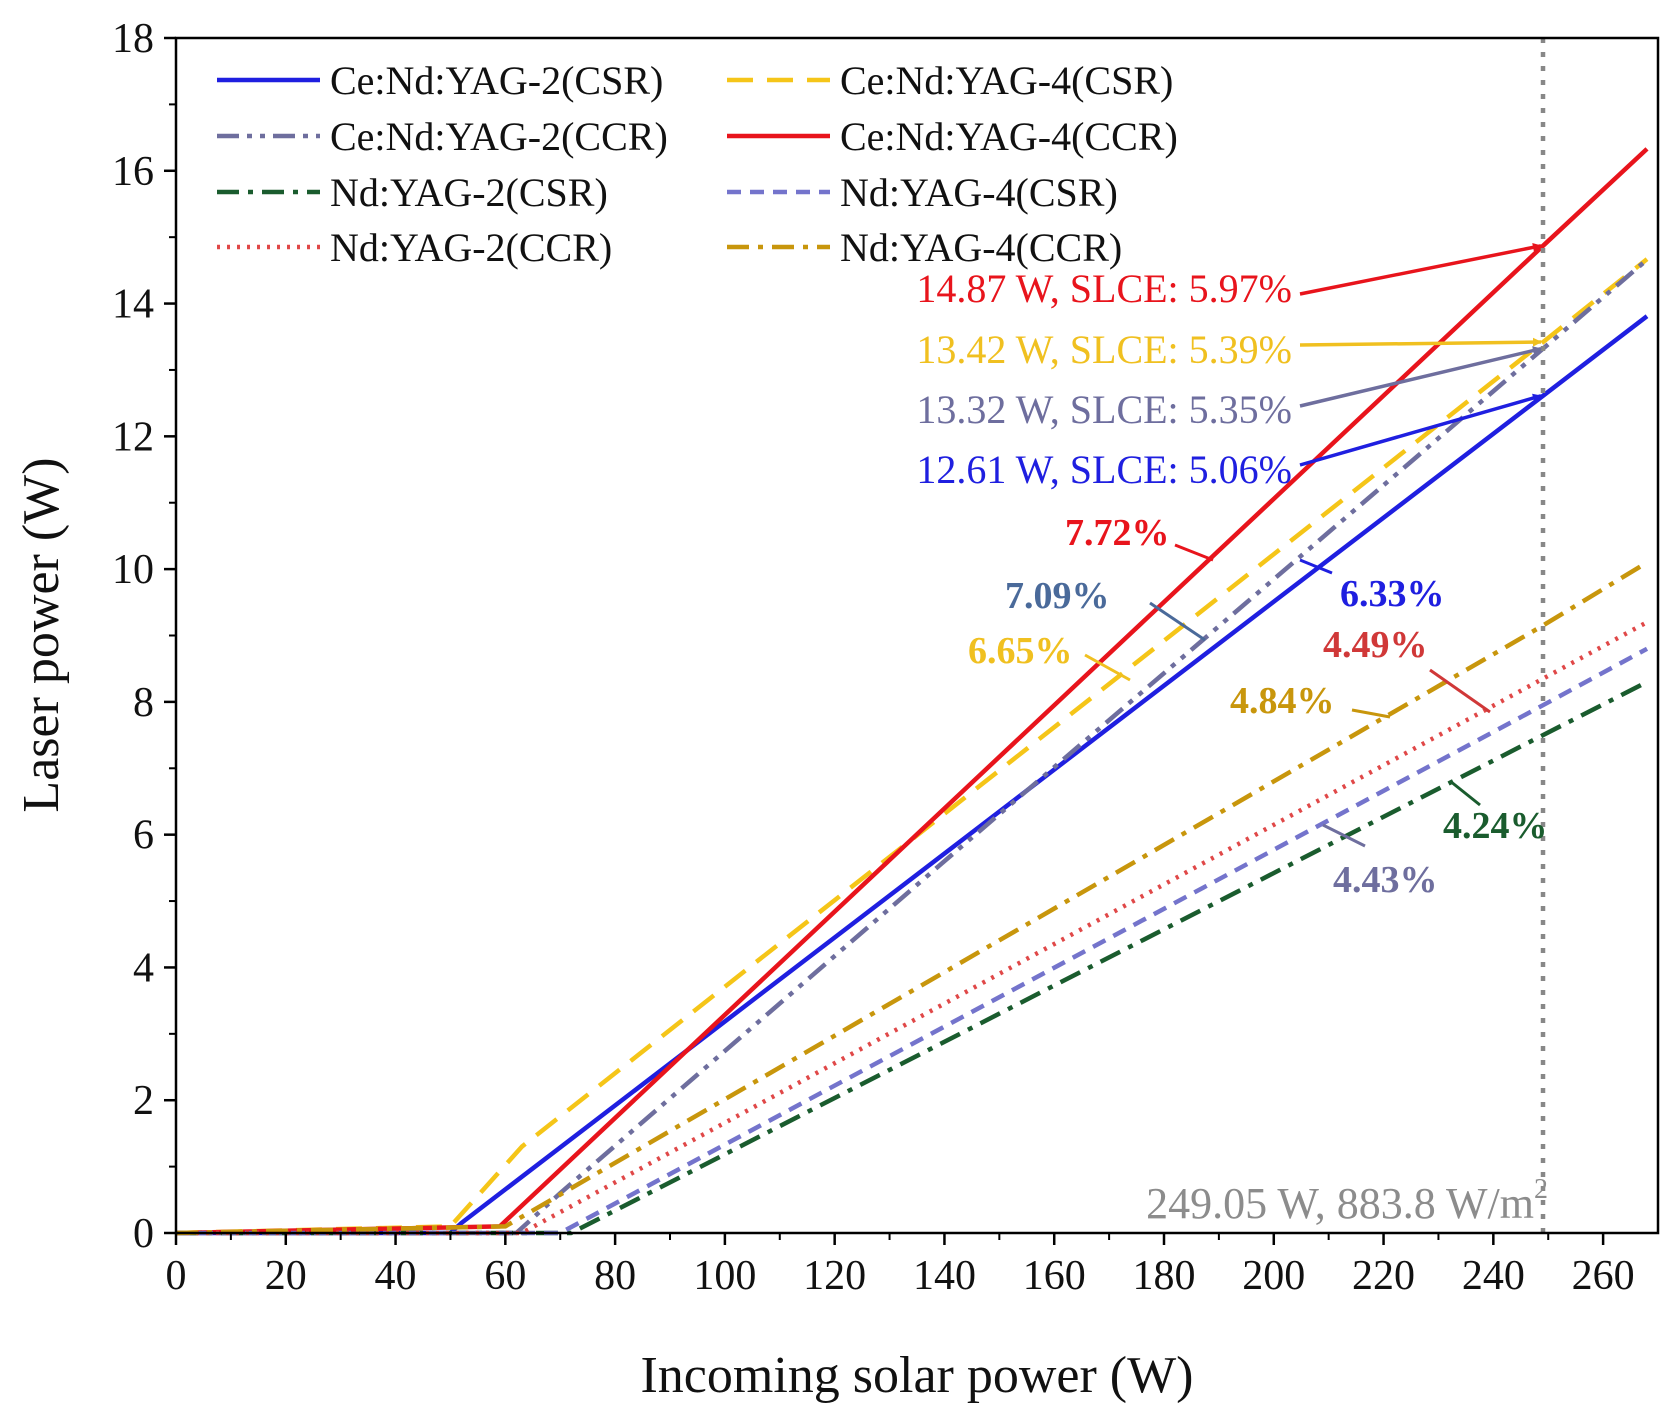 This screenshot has height=1428, width=1668. Describe the element at coordinates (143, 1101) in the screenshot. I see `y-tick-label: 2` at that location.